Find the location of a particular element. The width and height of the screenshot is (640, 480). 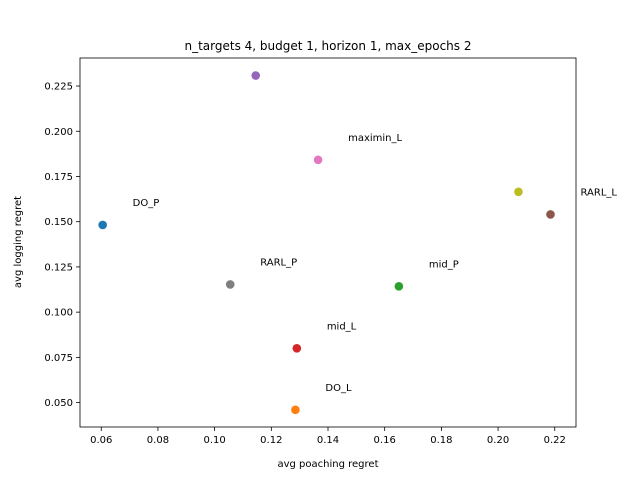

point-label: RARL_L is located at coordinates (598, 192).